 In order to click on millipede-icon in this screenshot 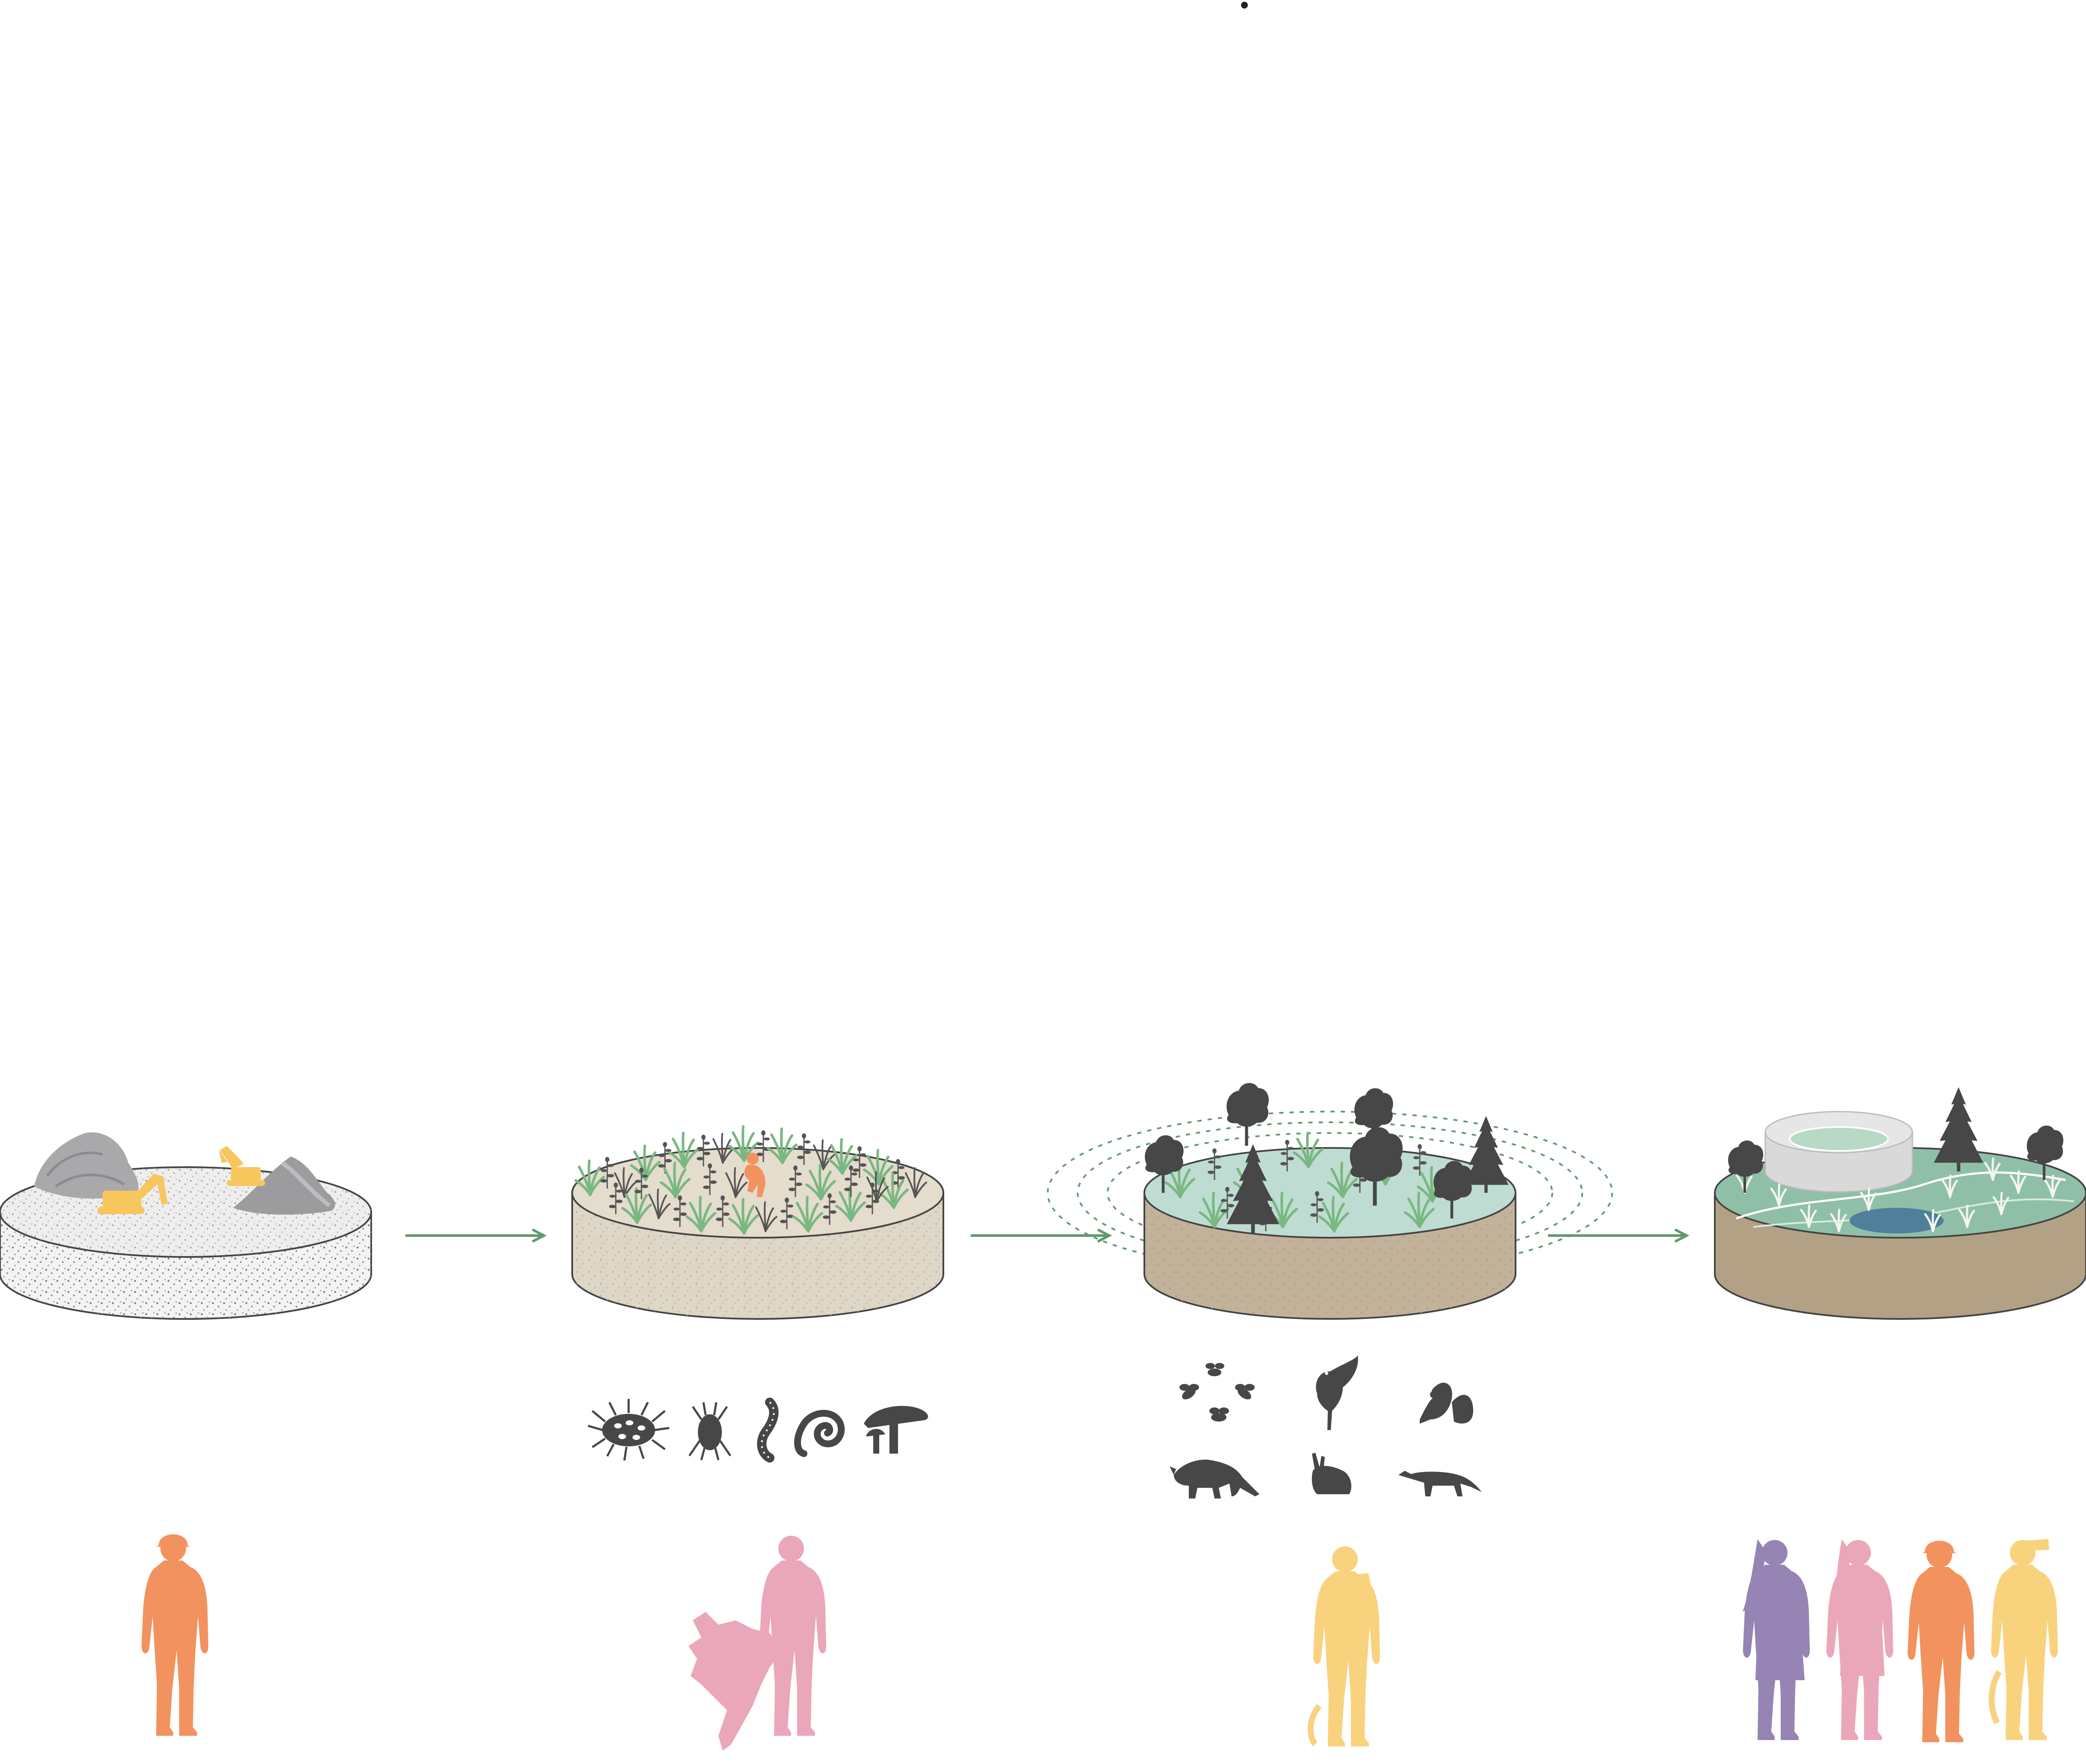, I will do `click(768, 1430)`.